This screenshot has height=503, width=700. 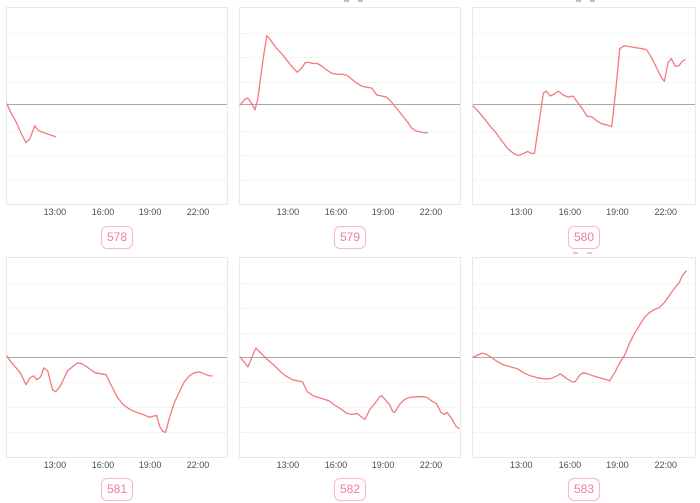 I want to click on chart-id-badge-579: 579, so click(x=350, y=237).